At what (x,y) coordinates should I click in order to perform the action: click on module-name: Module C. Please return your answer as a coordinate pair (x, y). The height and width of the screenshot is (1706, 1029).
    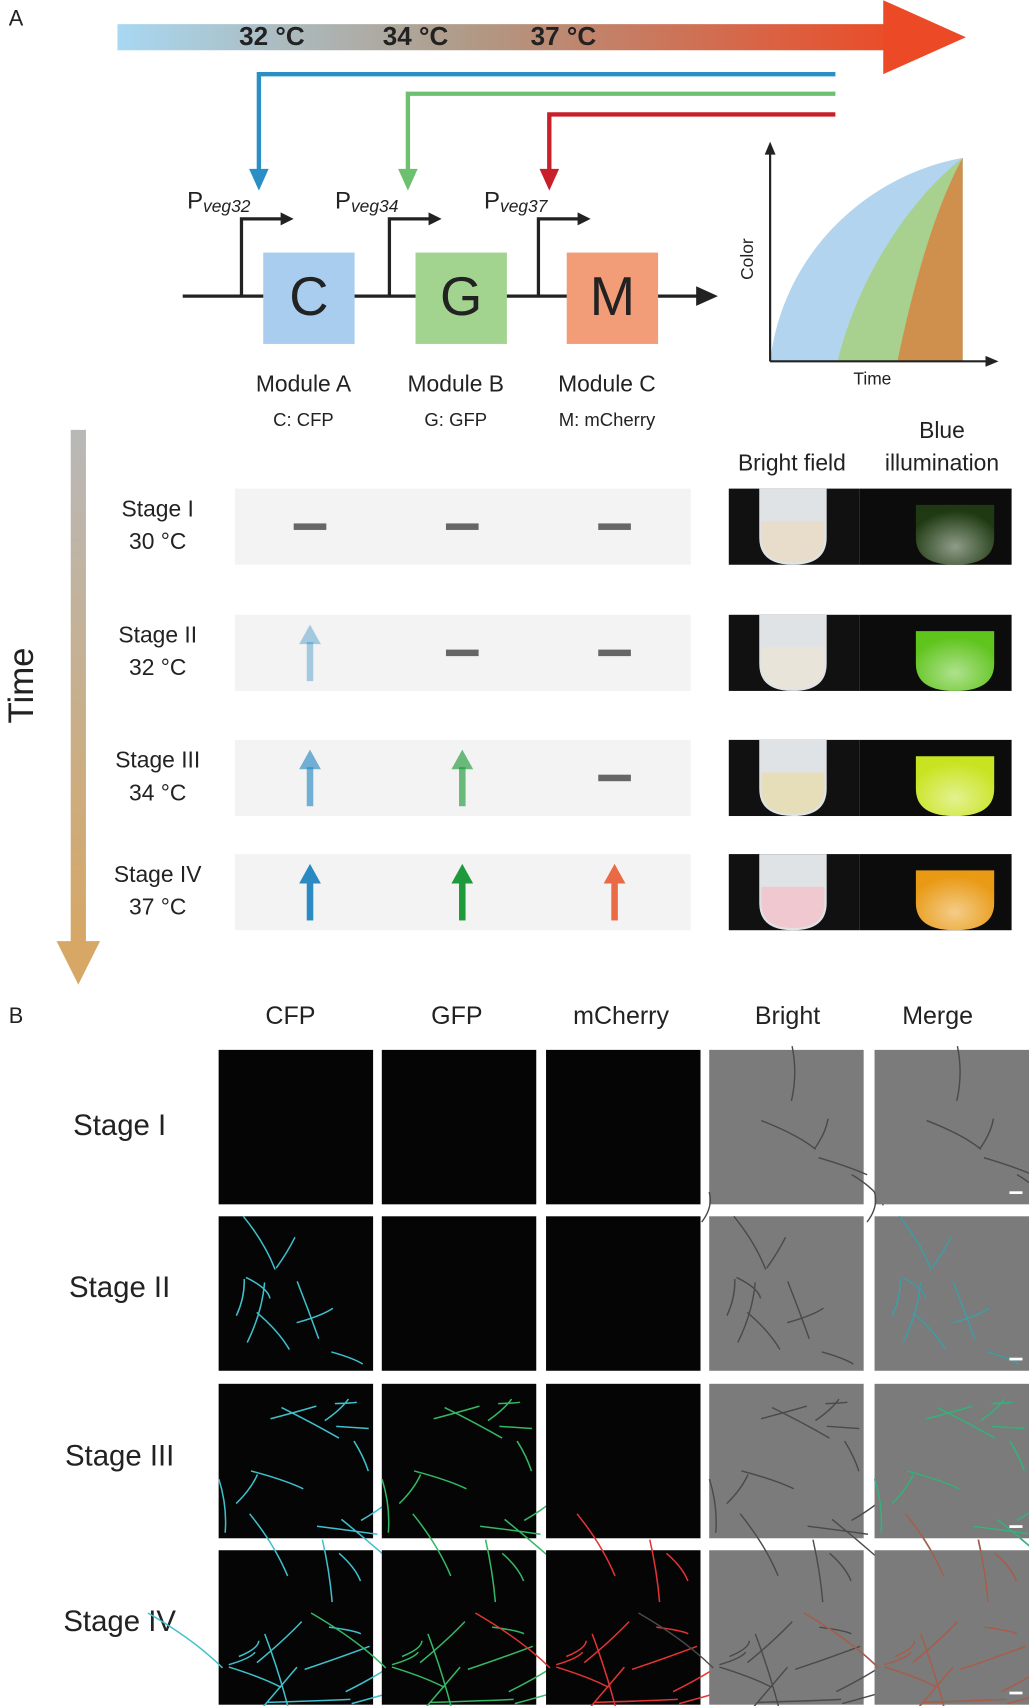
    Looking at the image, I should click on (607, 383).